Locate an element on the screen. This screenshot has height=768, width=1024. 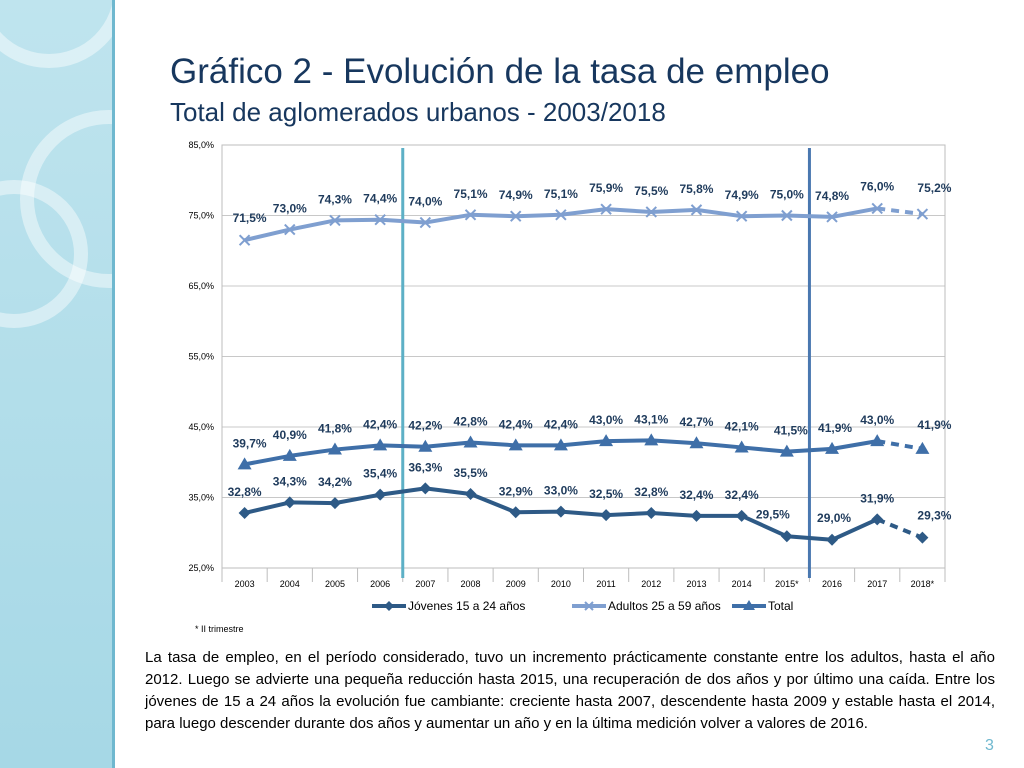
data-label: 73,0% is located at coordinates (290, 209).